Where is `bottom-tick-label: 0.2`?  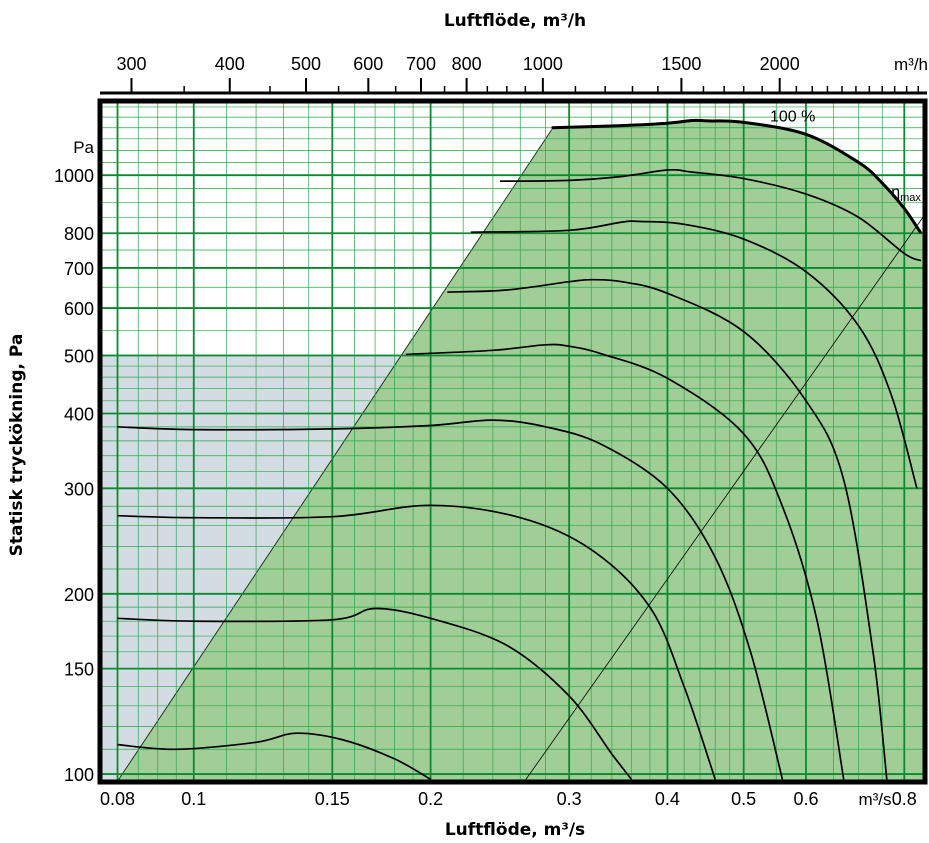
bottom-tick-label: 0.2 is located at coordinates (430, 799).